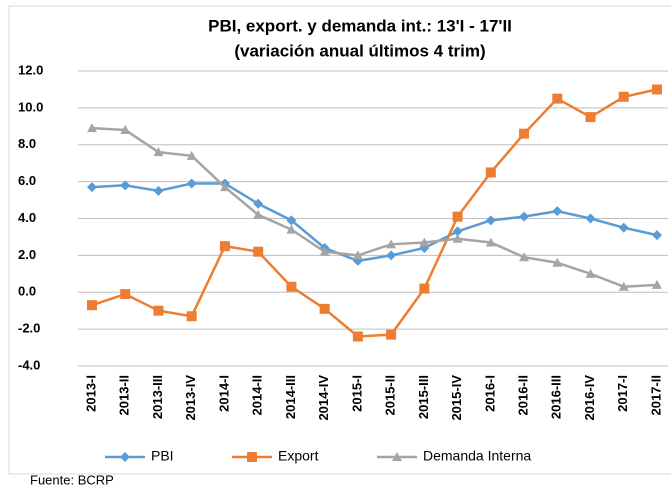  What do you see at coordinates (290, 397) in the screenshot?
I see `x-tick-label: 2014-III` at bounding box center [290, 397].